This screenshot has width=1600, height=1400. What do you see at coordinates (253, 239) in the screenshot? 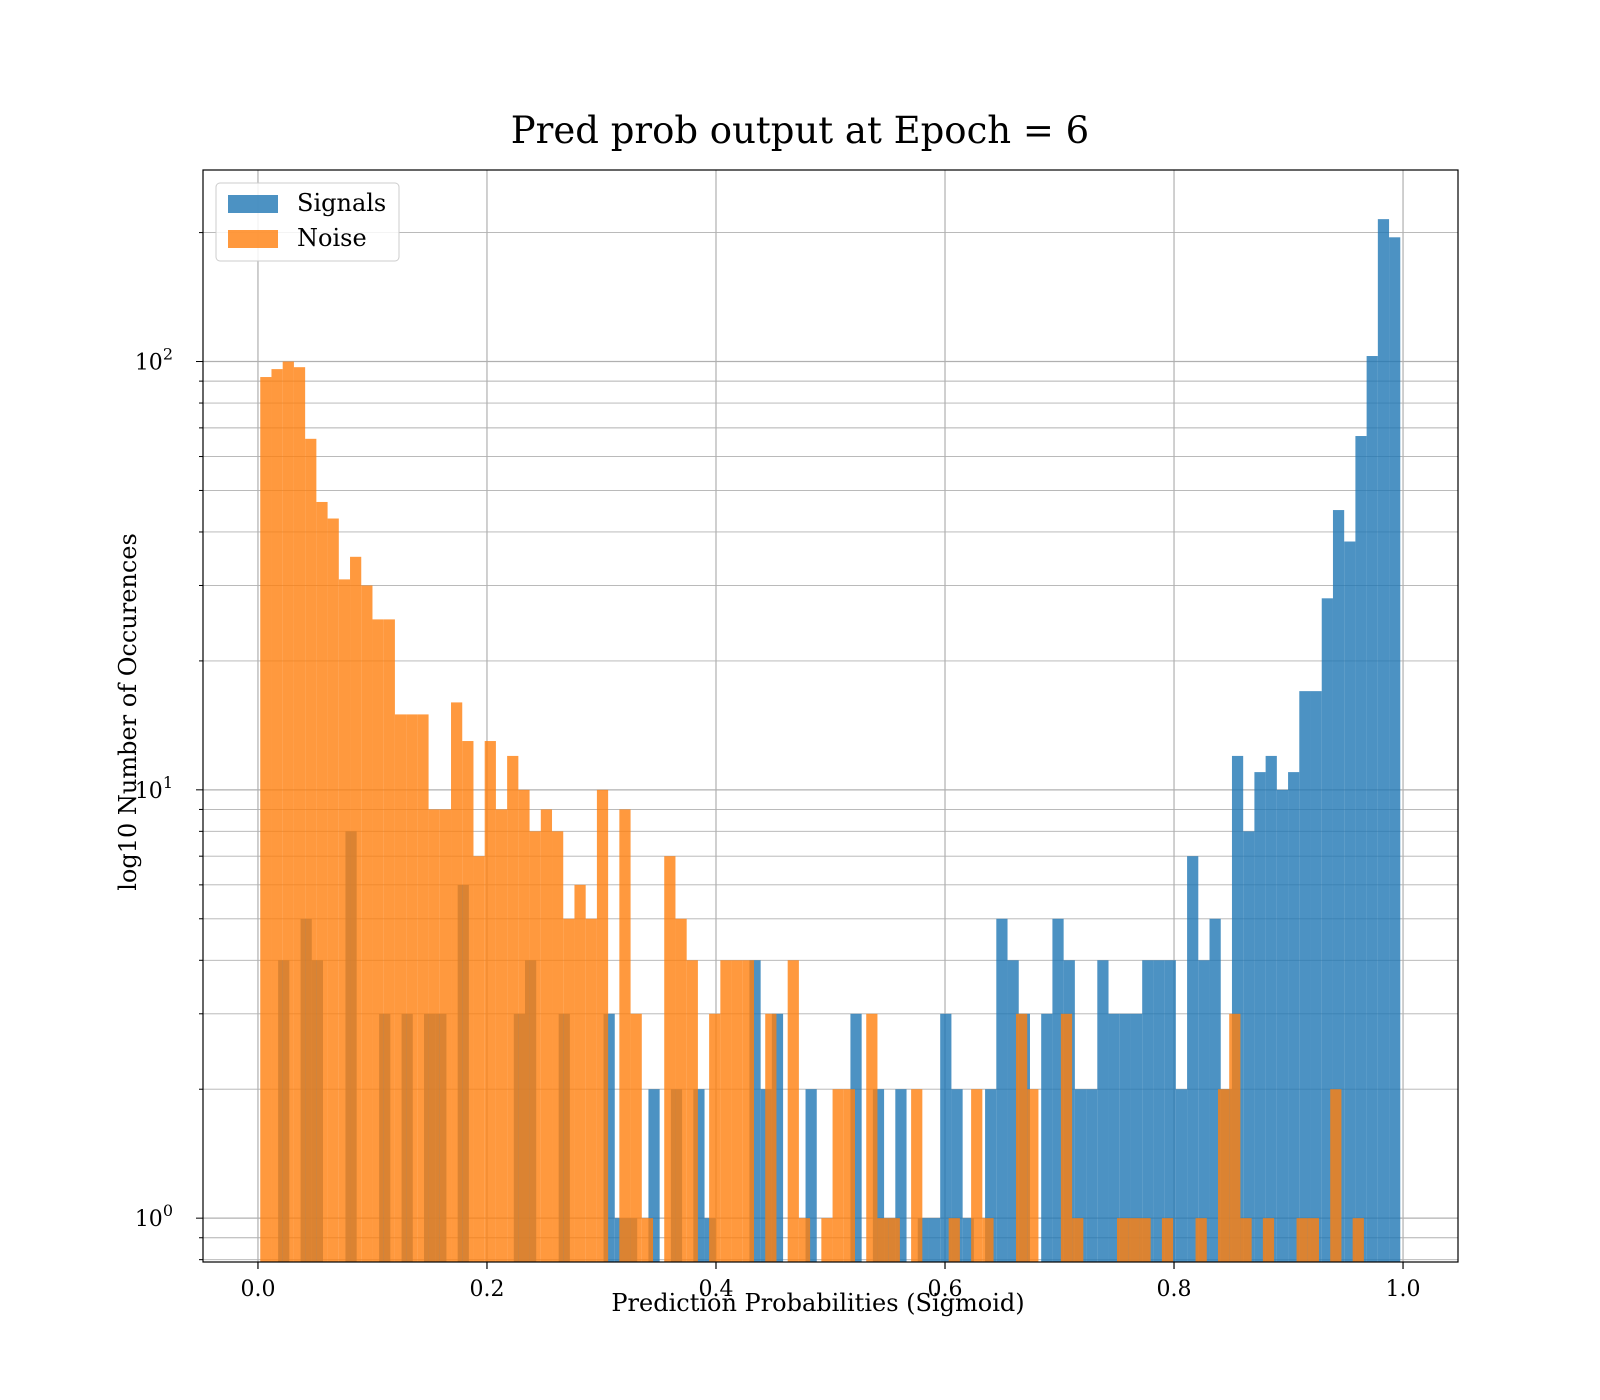
I see `legend-swatch-noise` at bounding box center [253, 239].